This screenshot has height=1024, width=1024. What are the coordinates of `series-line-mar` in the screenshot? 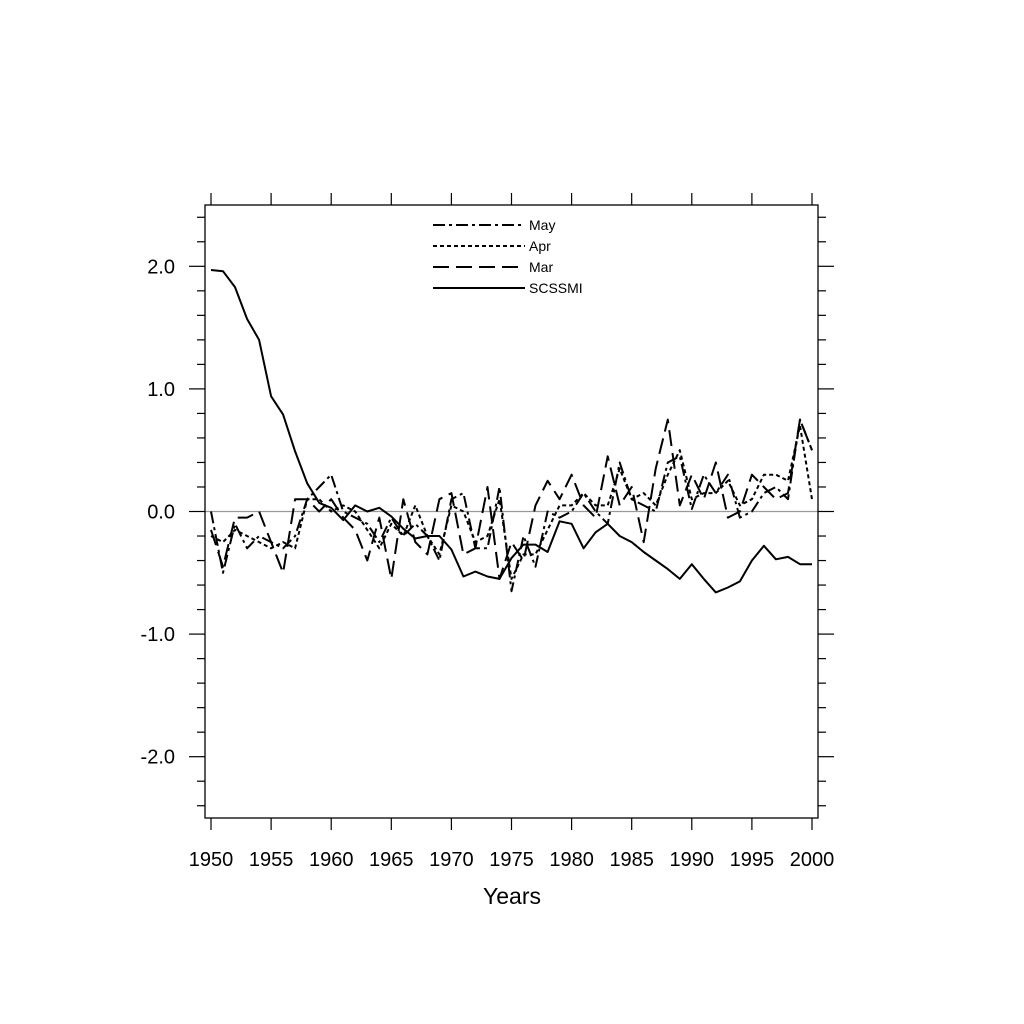 It's located at (511, 499).